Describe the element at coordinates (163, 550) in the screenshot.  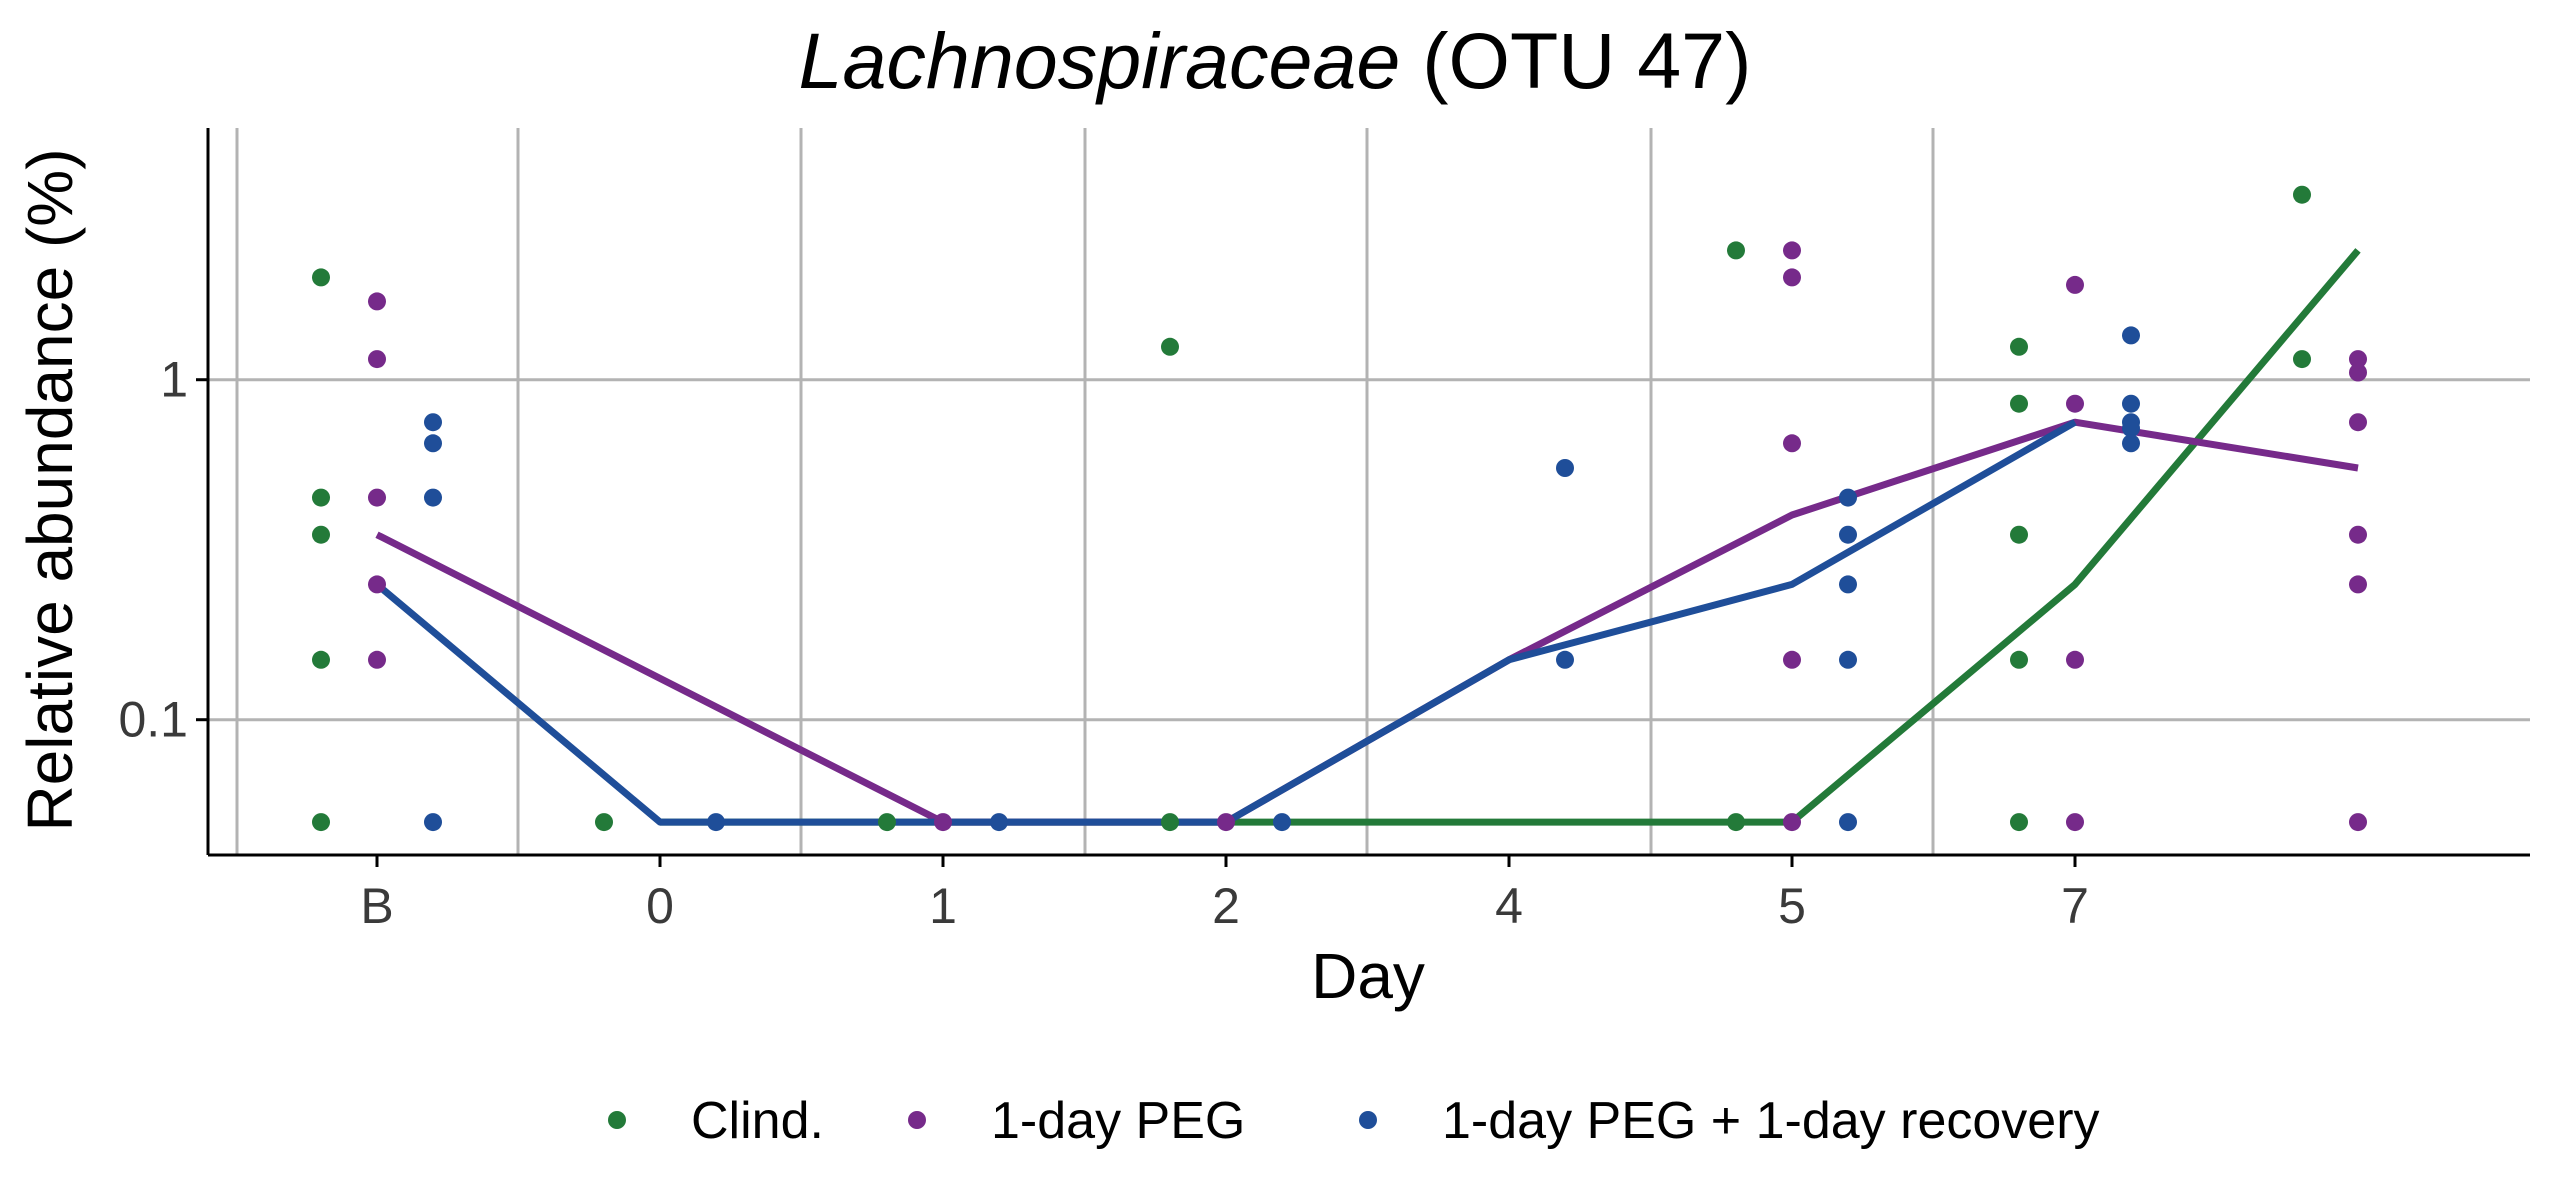
I see `y-axis-ticks: 0.11` at that location.